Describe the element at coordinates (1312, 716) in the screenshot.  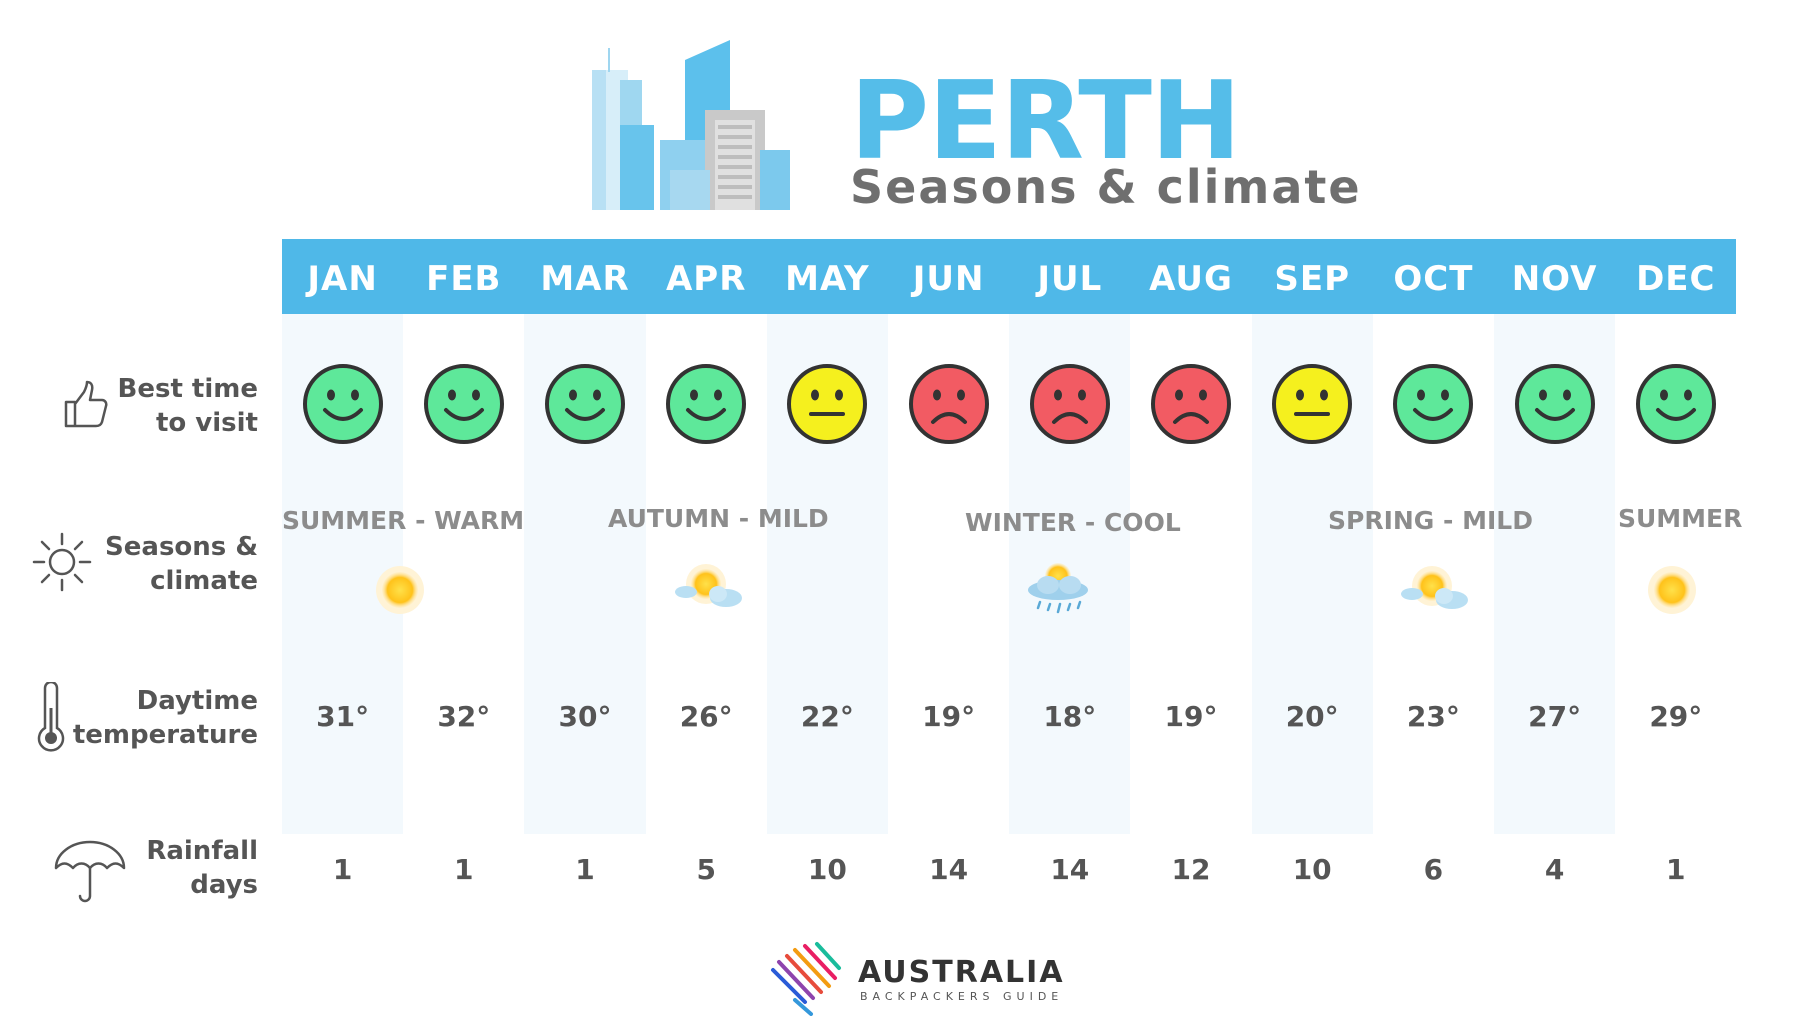
I see `temperature-value: 20°` at that location.